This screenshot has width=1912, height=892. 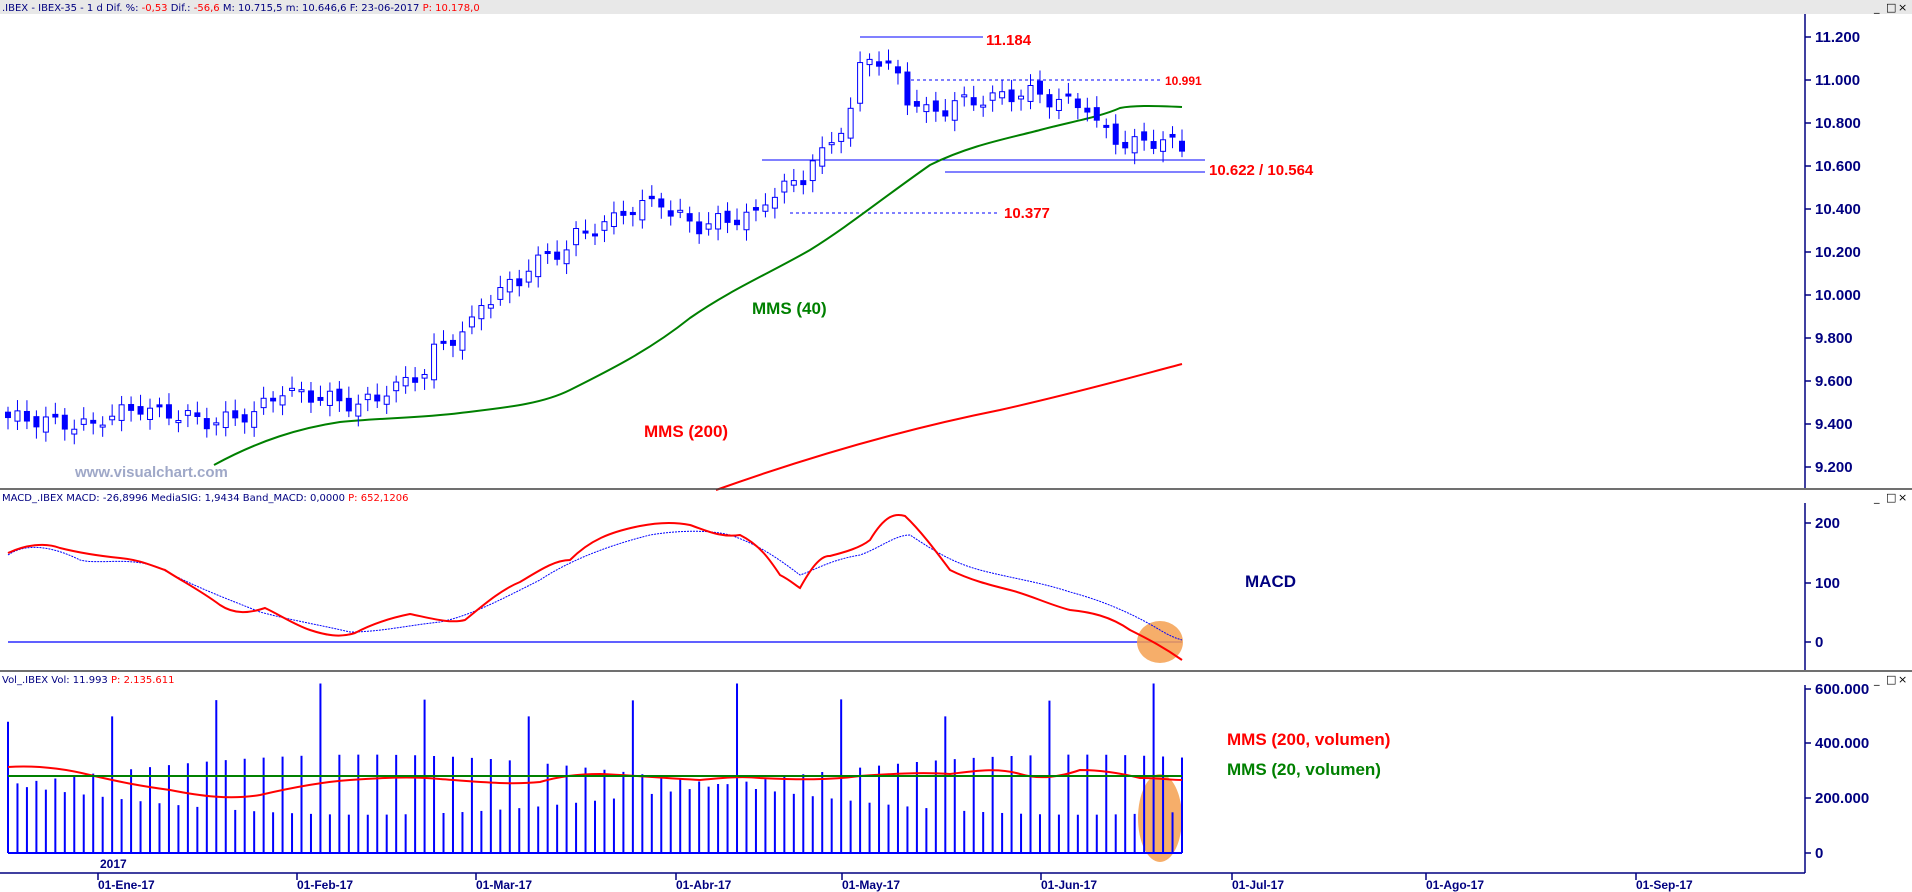 I want to click on price-y-tick-label: 10.400, so click(x=1838, y=209).